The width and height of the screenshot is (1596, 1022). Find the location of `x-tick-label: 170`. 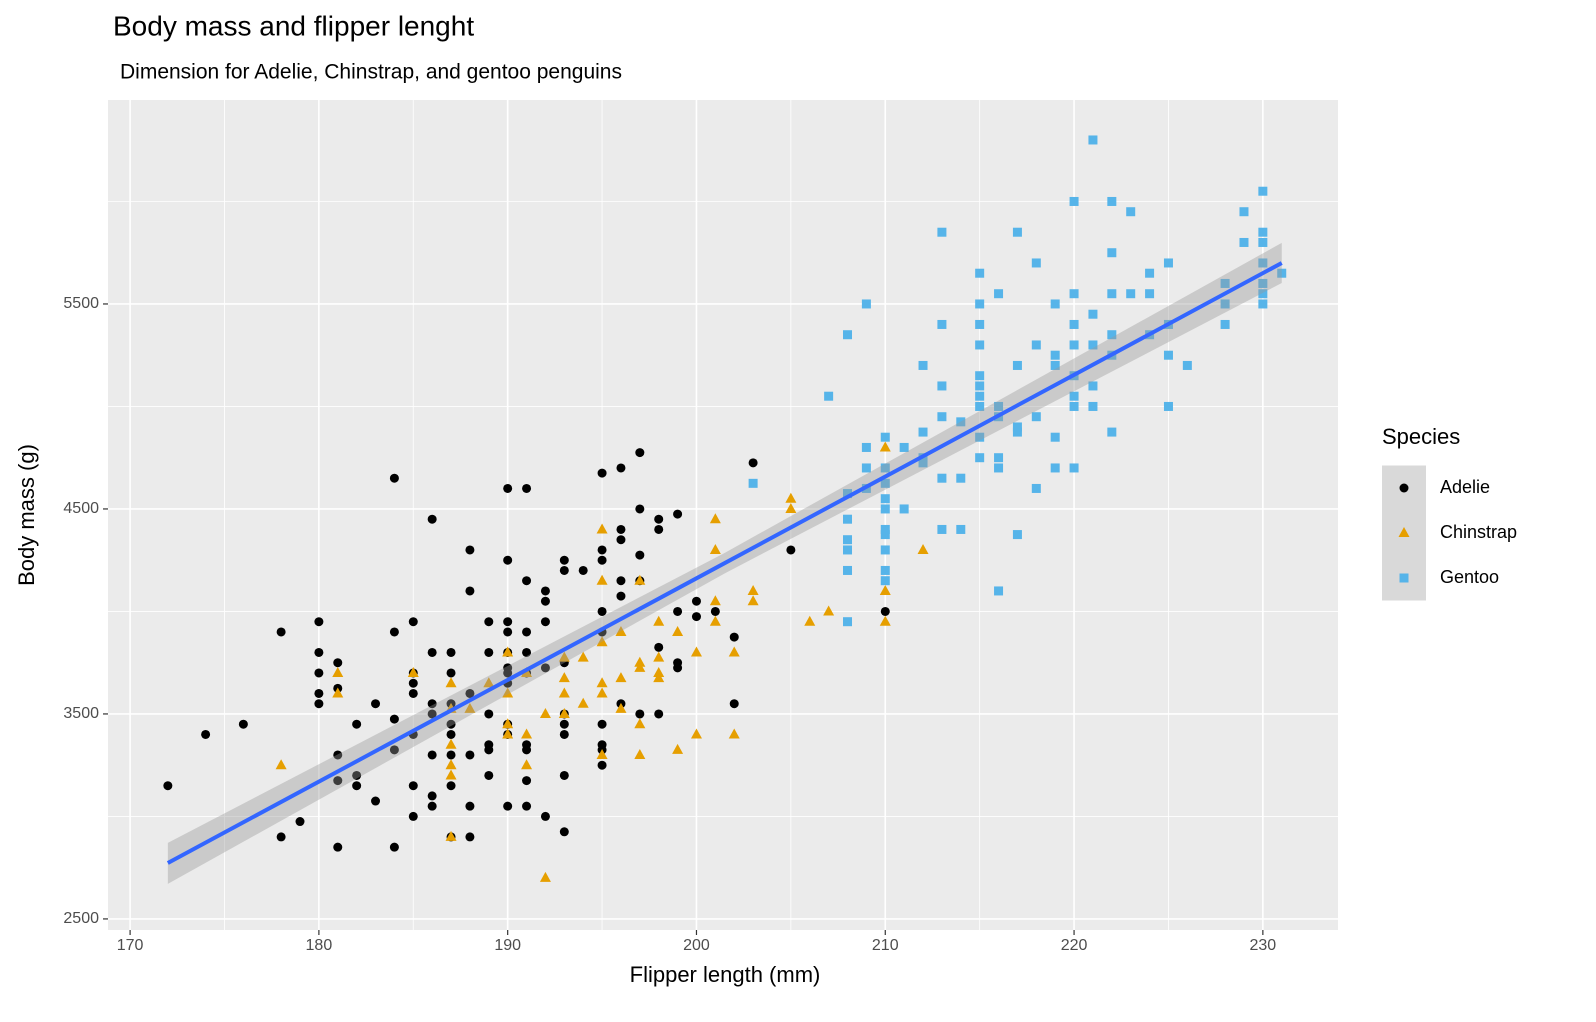

x-tick-label: 170 is located at coordinates (130, 945).